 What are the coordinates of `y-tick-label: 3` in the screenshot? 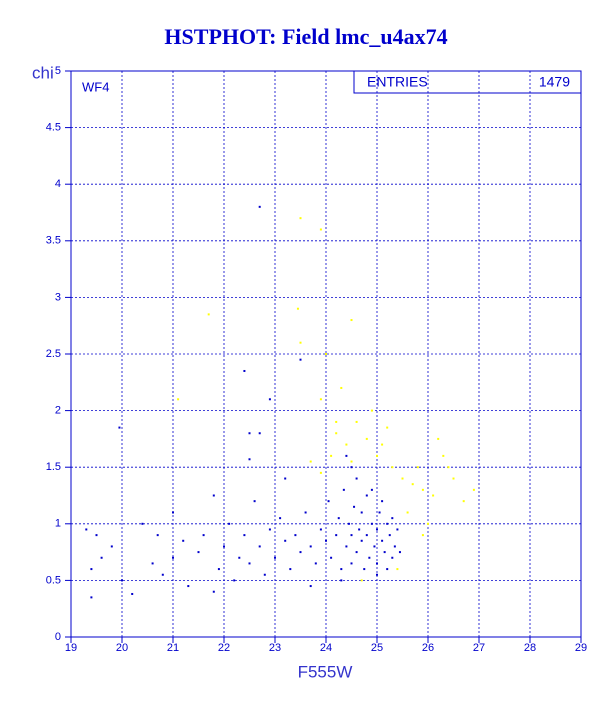 It's located at (58, 297).